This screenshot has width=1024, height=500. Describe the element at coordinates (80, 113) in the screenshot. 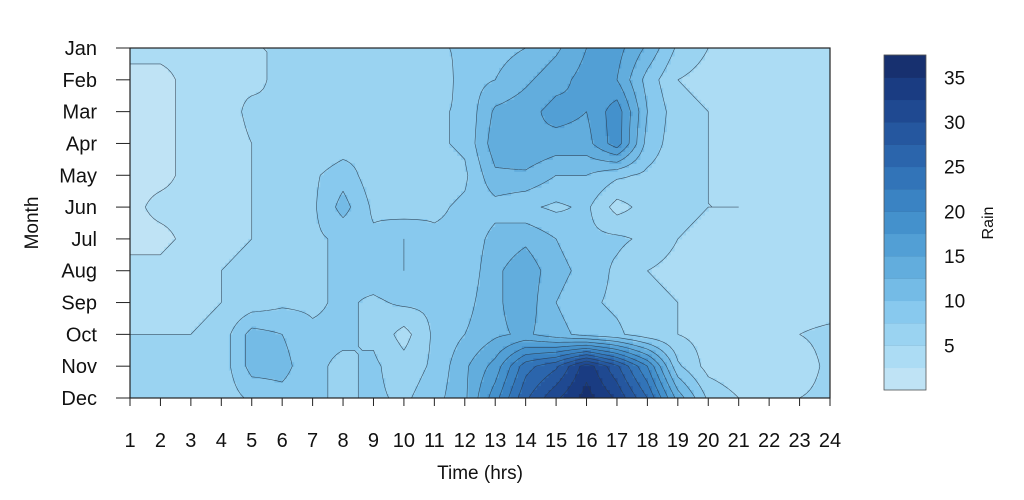

I see `y-tick-label: Mar` at that location.